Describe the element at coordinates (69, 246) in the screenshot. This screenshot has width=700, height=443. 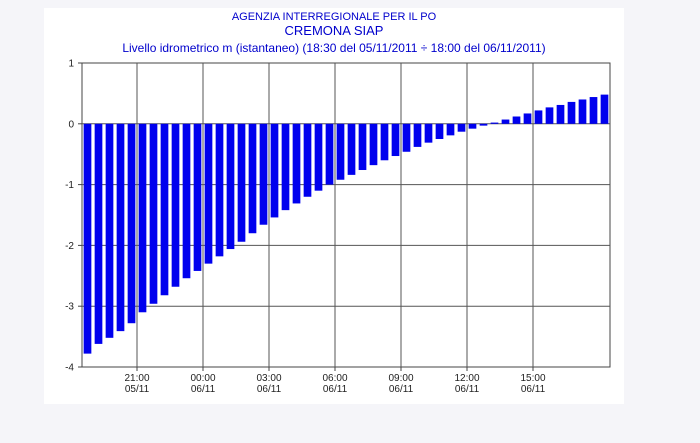
I see `y-tick-label: -2` at that location.